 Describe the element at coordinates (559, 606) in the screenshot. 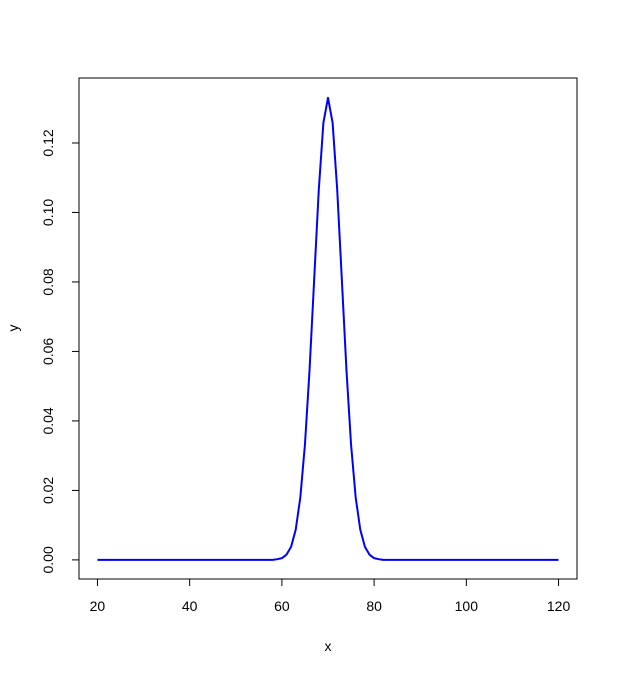

I see `x-tick-label: 120` at that location.